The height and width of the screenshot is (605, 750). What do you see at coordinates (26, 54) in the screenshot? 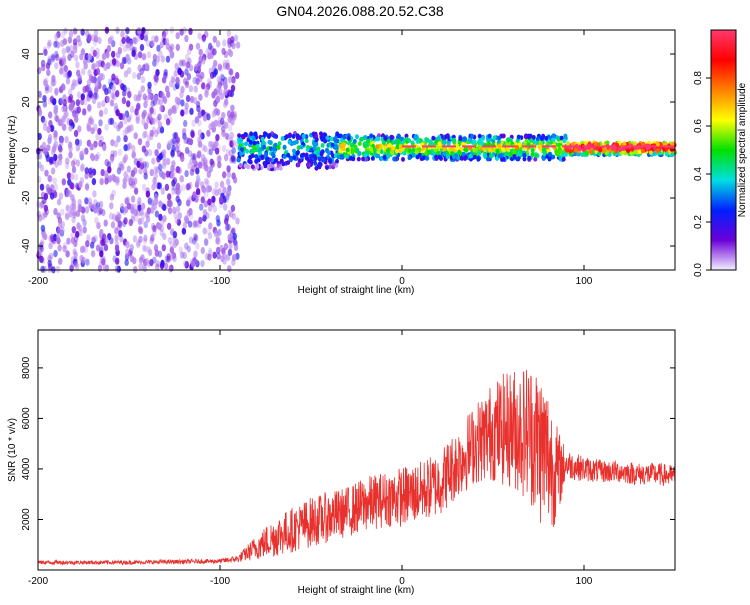
I see `y-tick-label: 40` at bounding box center [26, 54].